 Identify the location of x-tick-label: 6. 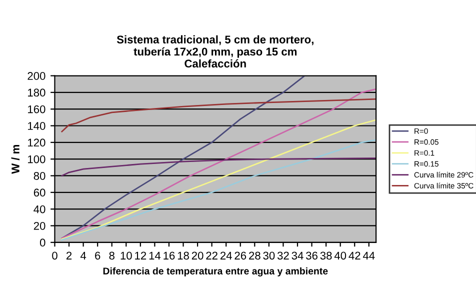
(97, 256).